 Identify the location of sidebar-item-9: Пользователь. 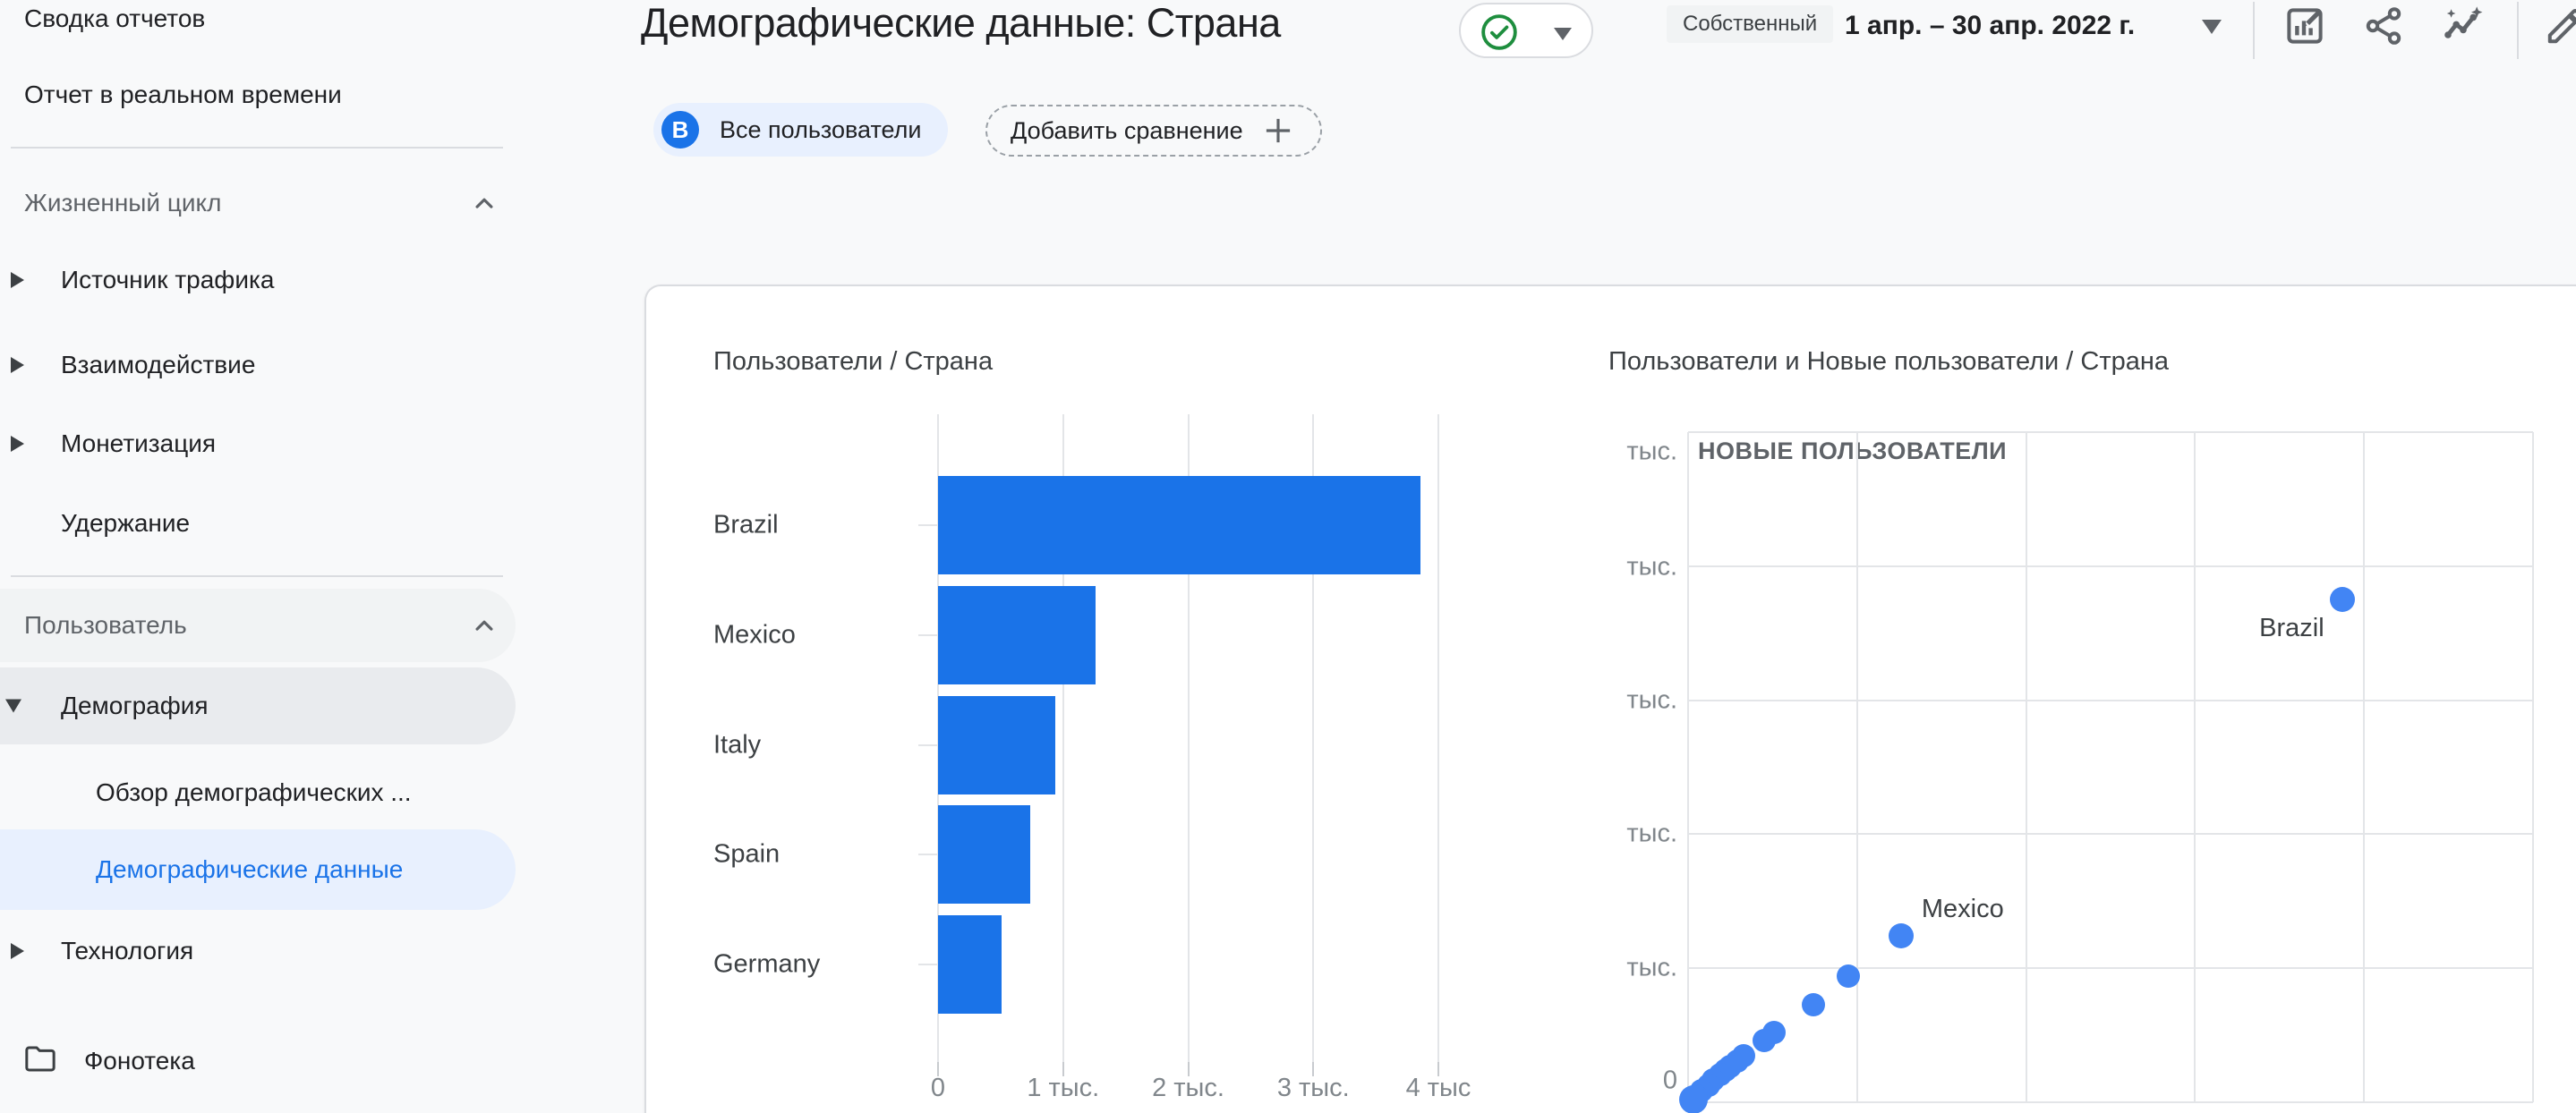
(258, 625).